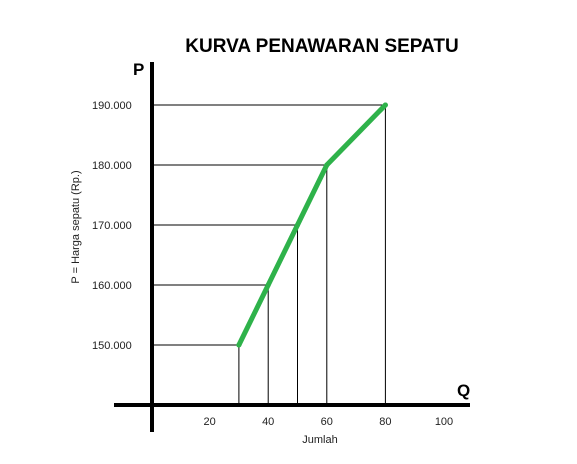 This screenshot has height=464, width=577. What do you see at coordinates (76, 226) in the screenshot?
I see `y-axis-label: P = Harga sepatu (Rp.)` at bounding box center [76, 226].